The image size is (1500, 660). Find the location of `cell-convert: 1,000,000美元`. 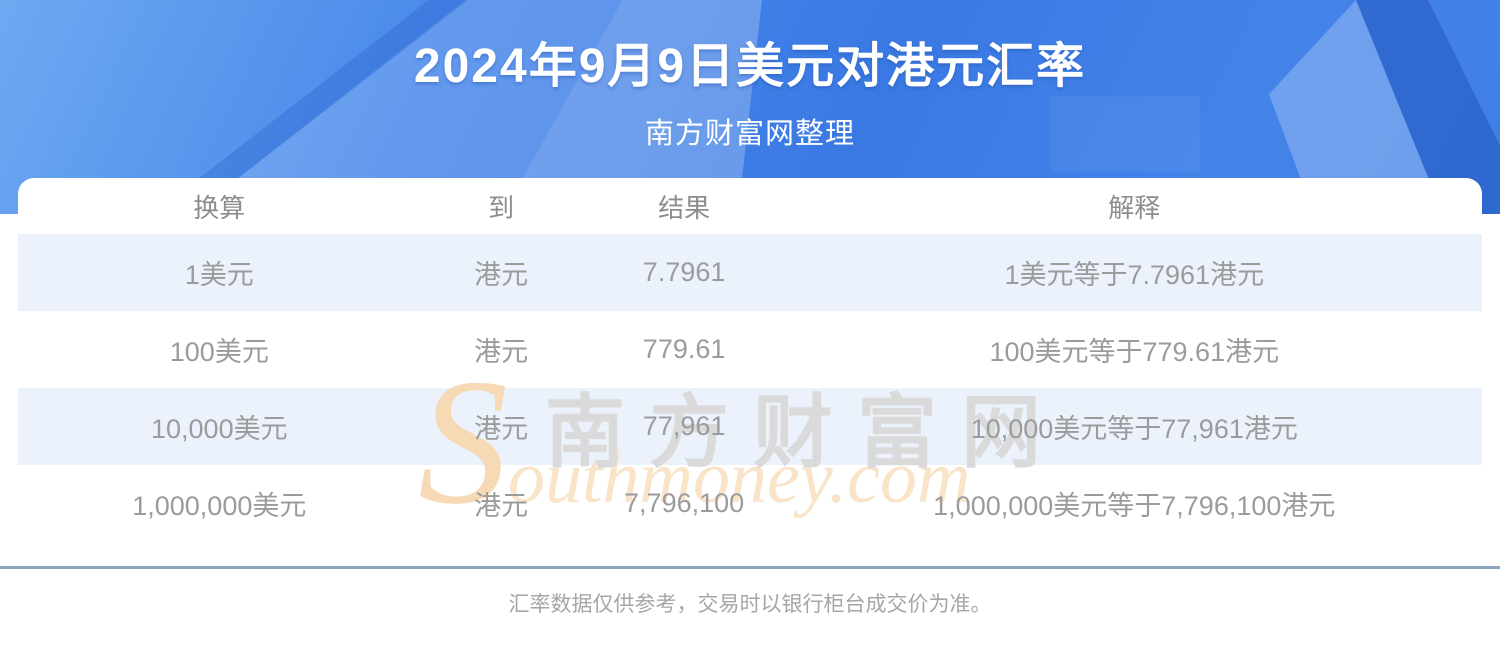

cell-convert: 1,000,000美元 is located at coordinates (219, 506).